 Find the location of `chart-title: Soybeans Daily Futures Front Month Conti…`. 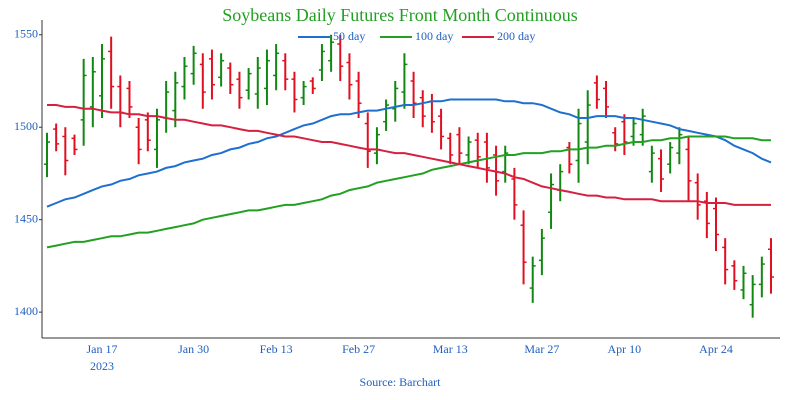

chart-title: Soybeans Daily Futures Front Month Conti… is located at coordinates (400, 15).